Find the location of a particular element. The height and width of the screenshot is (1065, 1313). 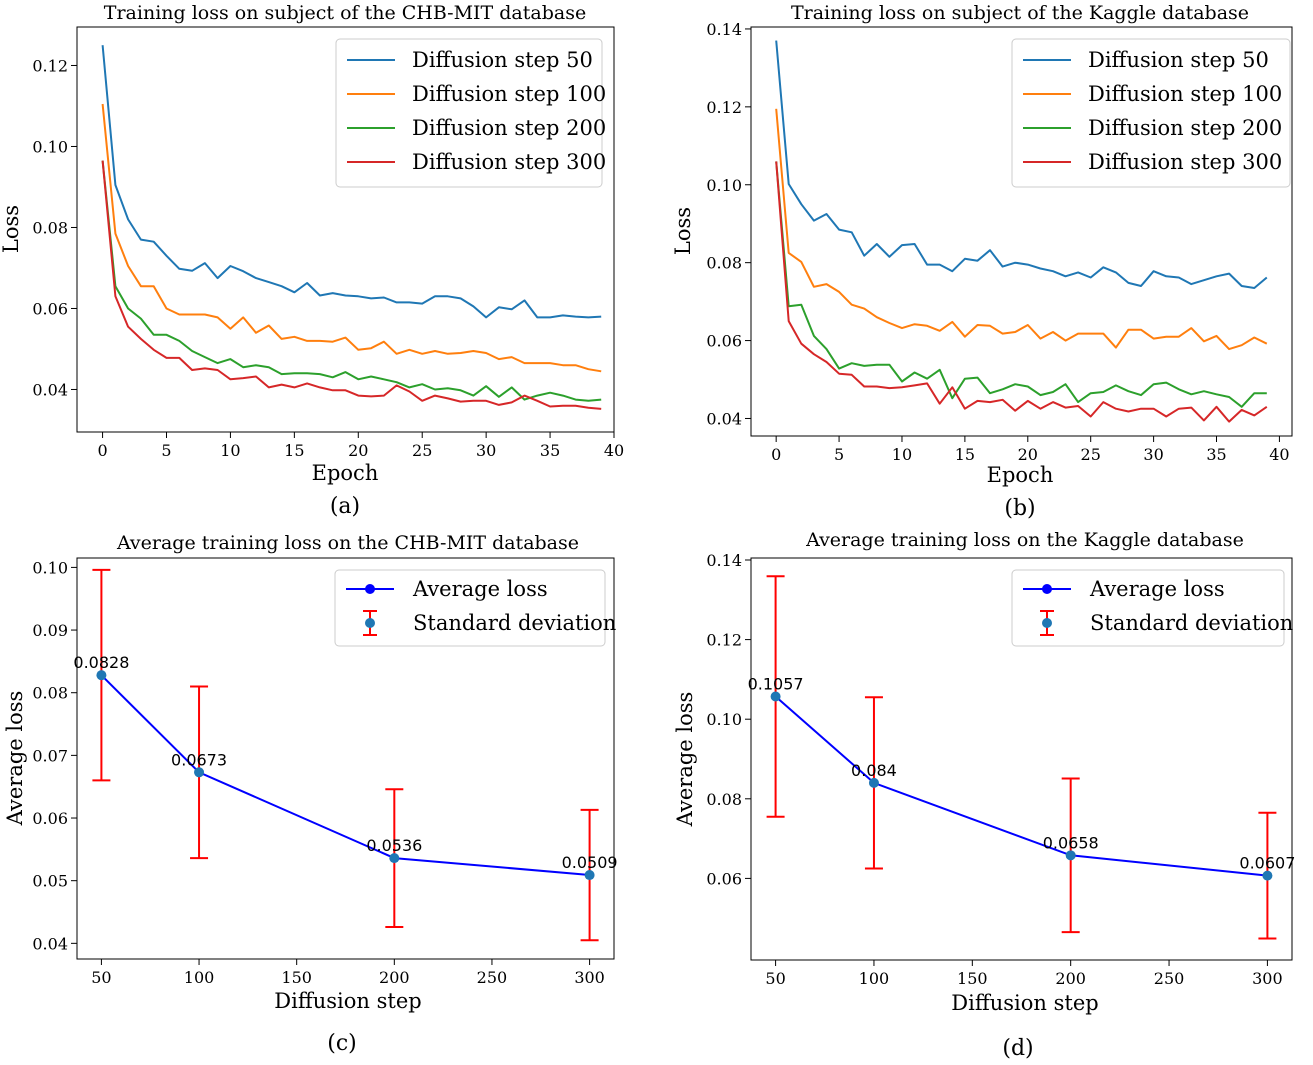

subfigure-caption: (d) is located at coordinates (1017, 1048).